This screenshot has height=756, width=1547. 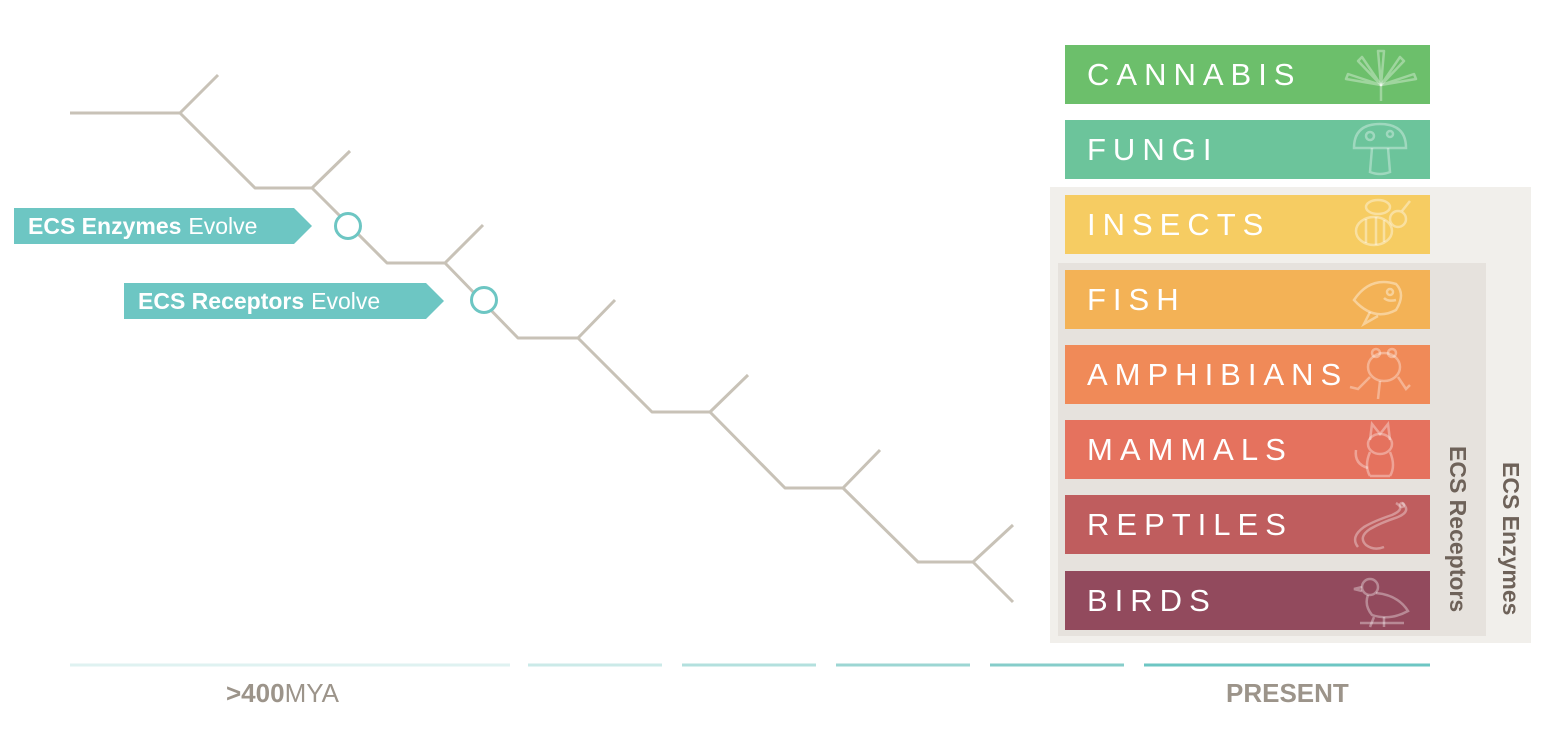 What do you see at coordinates (1153, 149) in the screenshot?
I see `taxon-label: FUNGI` at bounding box center [1153, 149].